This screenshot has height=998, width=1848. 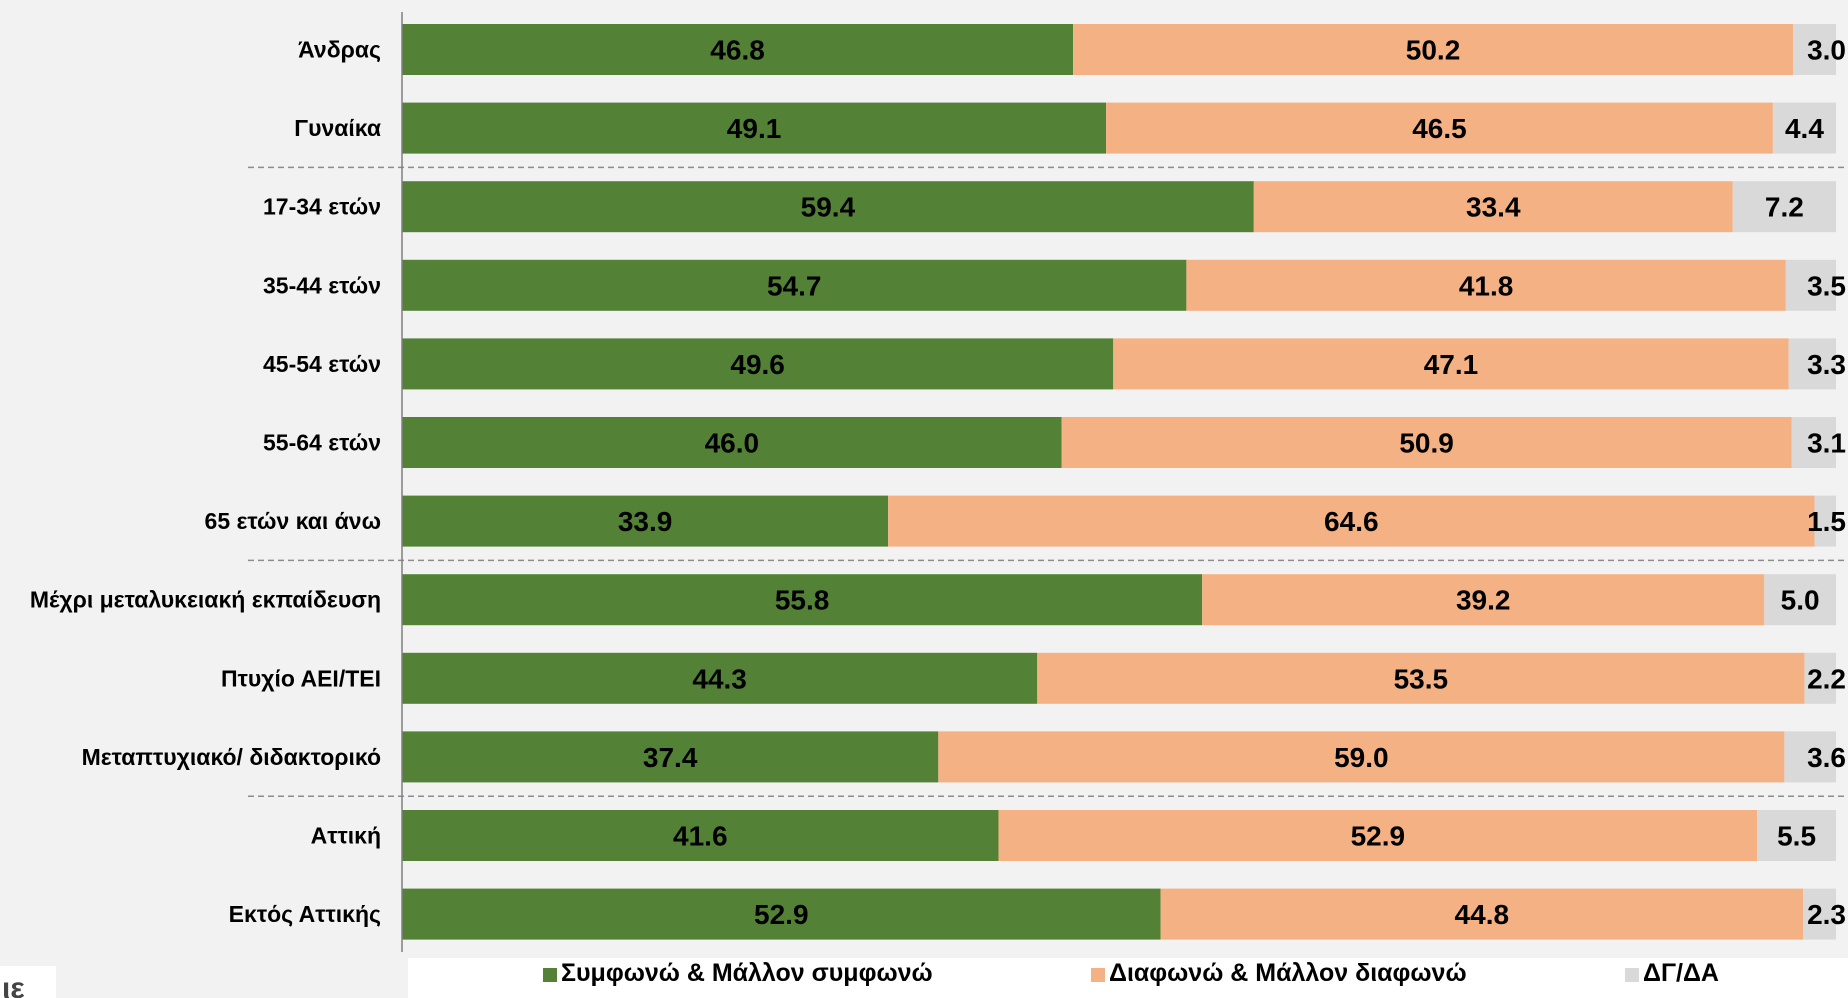 What do you see at coordinates (645, 521) in the screenshot?
I see `value-label-1-row-7: 33.9` at bounding box center [645, 521].